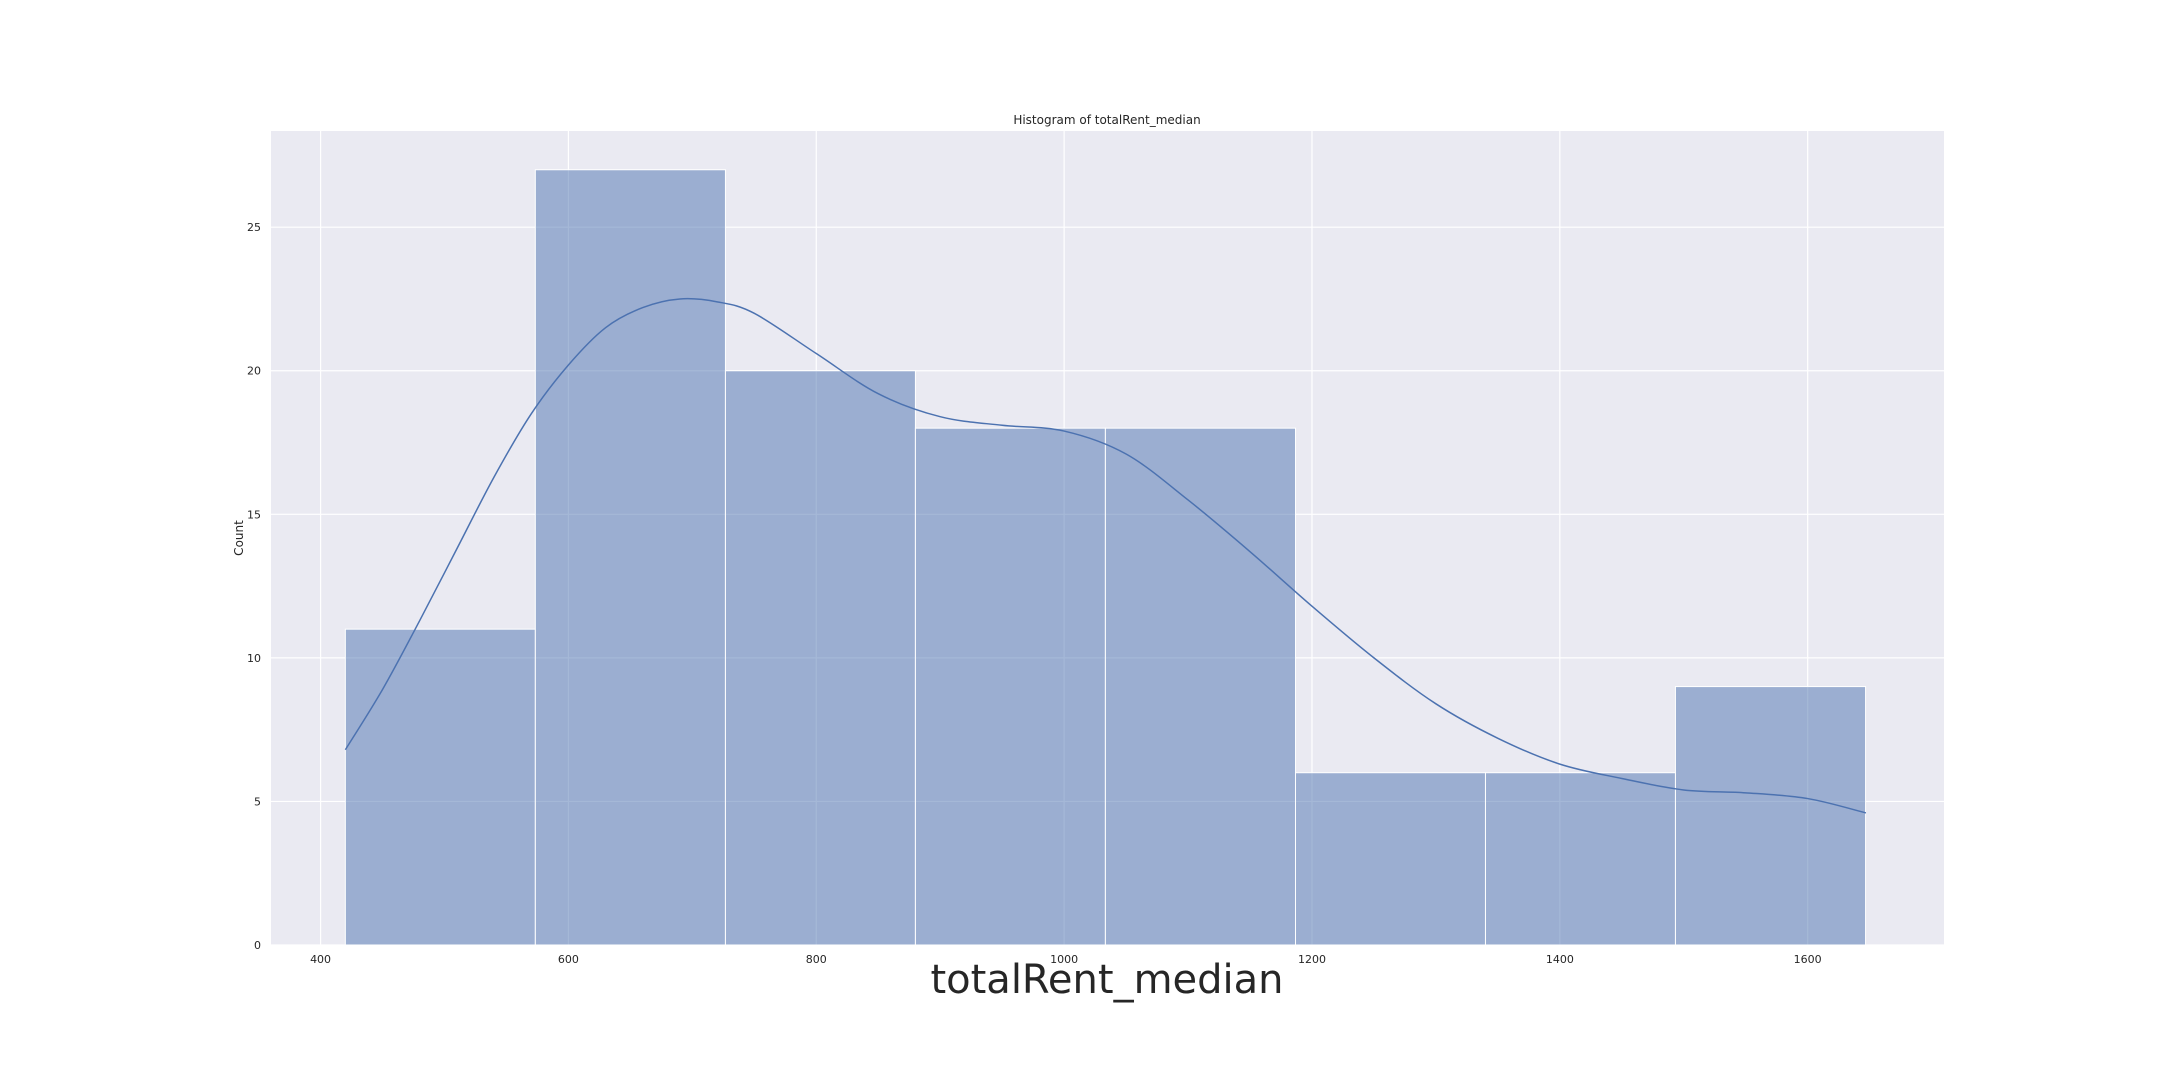  What do you see at coordinates (254, 371) in the screenshot?
I see `y-tick-label: 20` at bounding box center [254, 371].